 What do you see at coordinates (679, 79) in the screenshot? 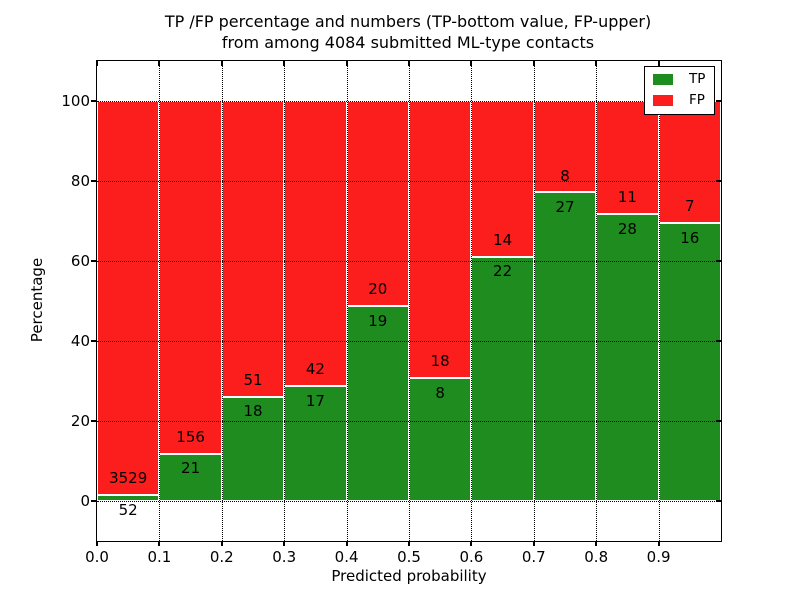
I see `legend-item-tp: TP` at bounding box center [679, 79].